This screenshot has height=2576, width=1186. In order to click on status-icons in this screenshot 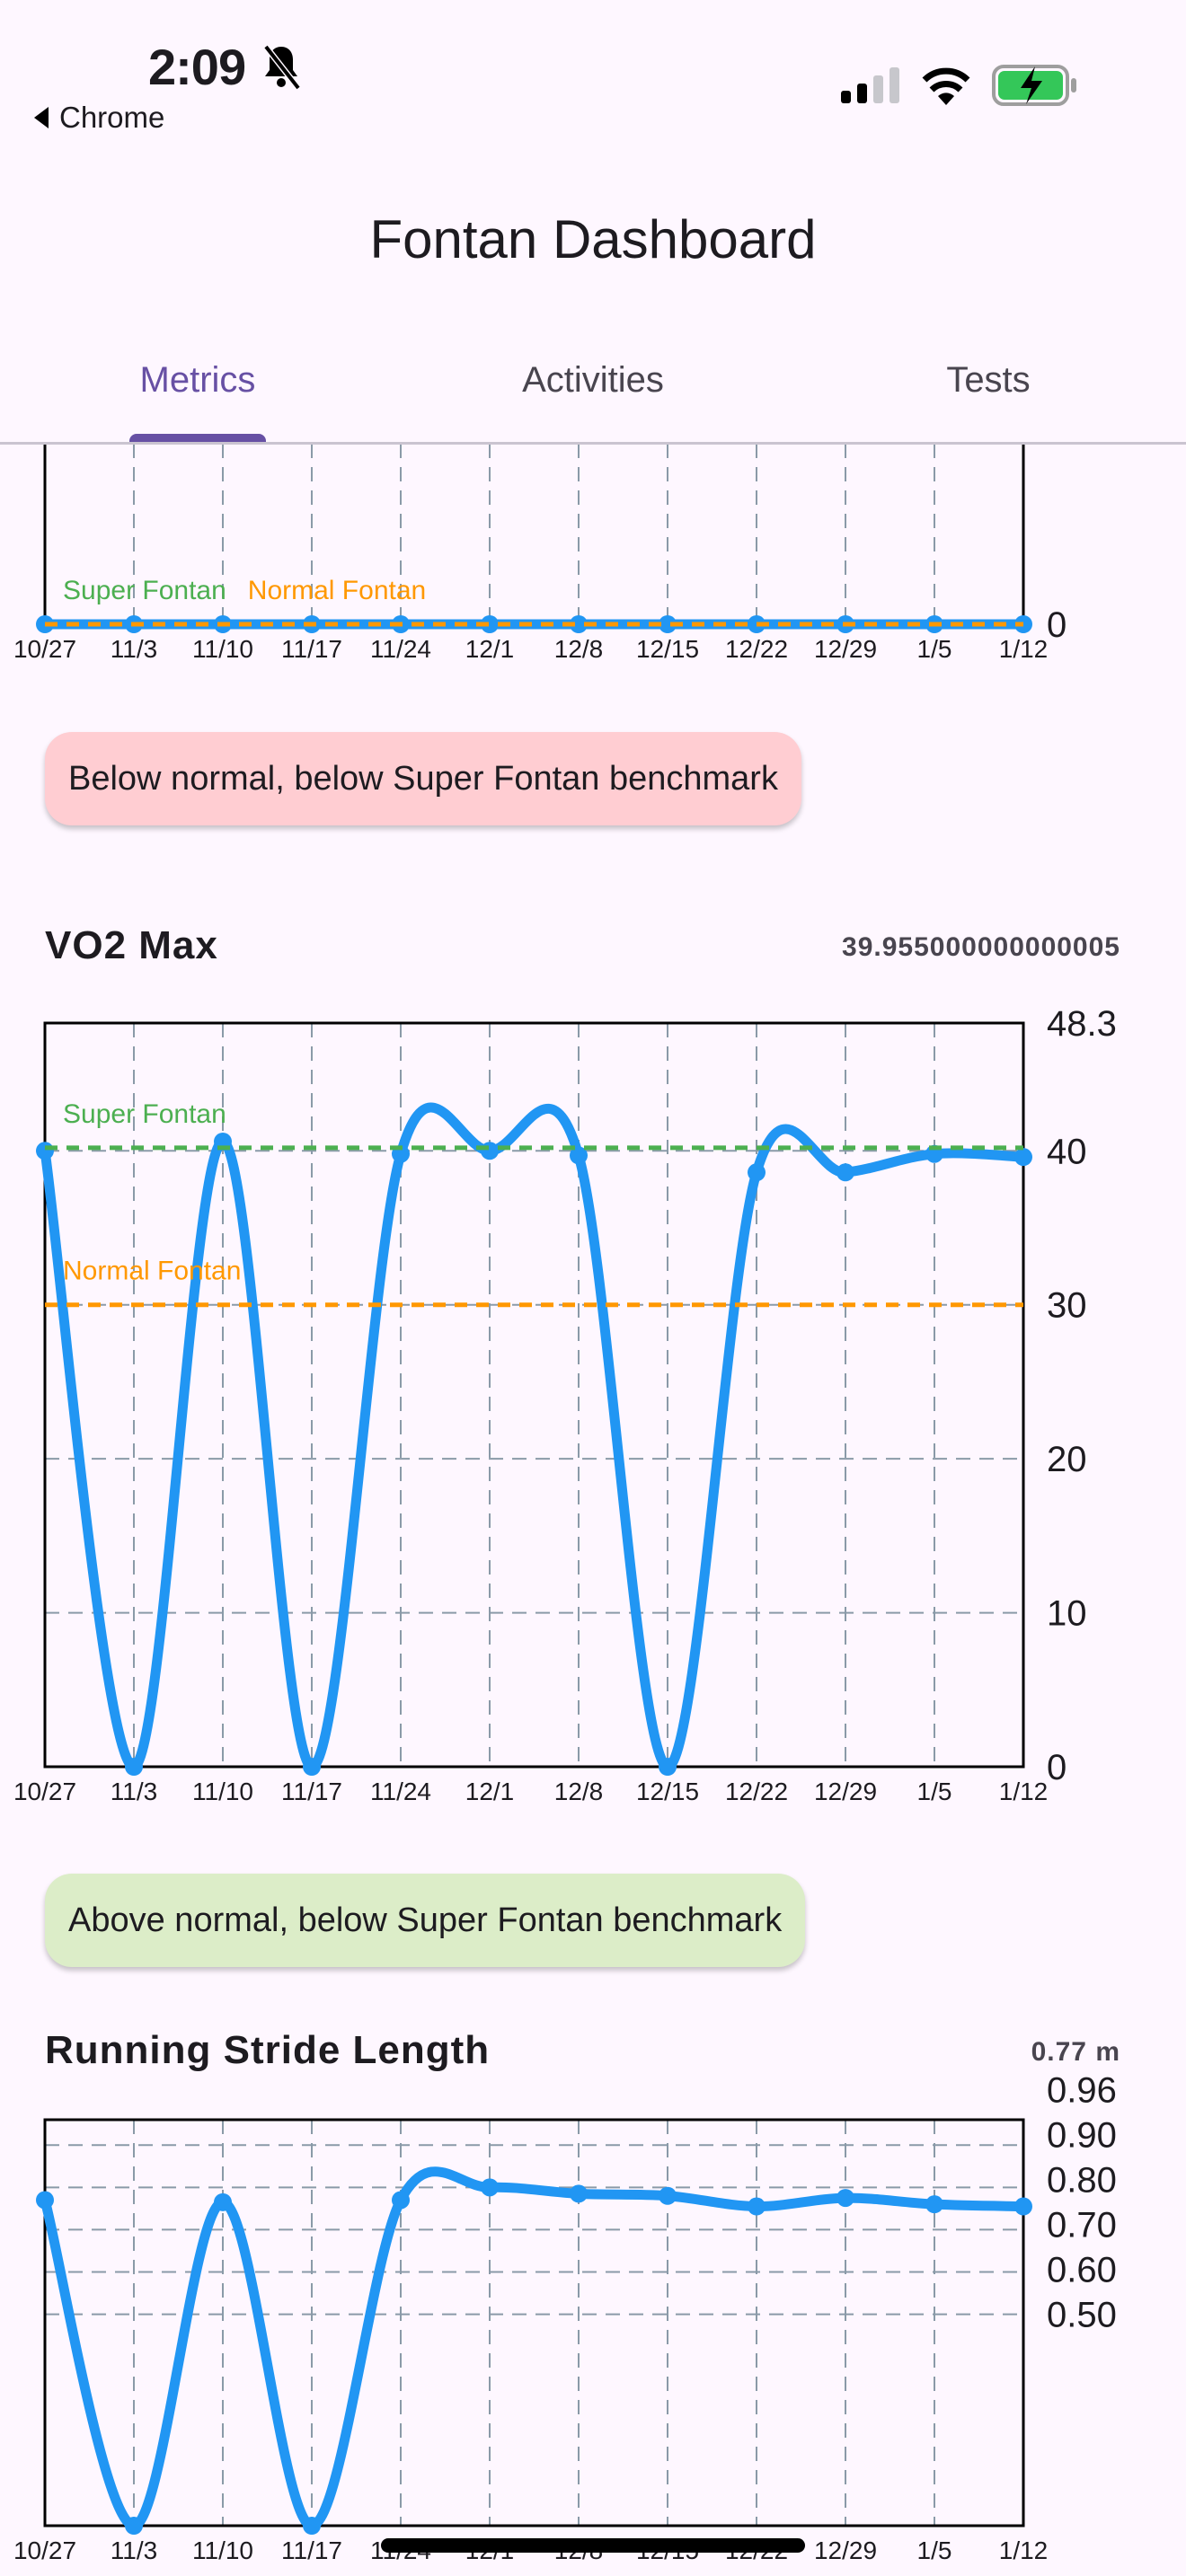, I will do `click(959, 85)`.